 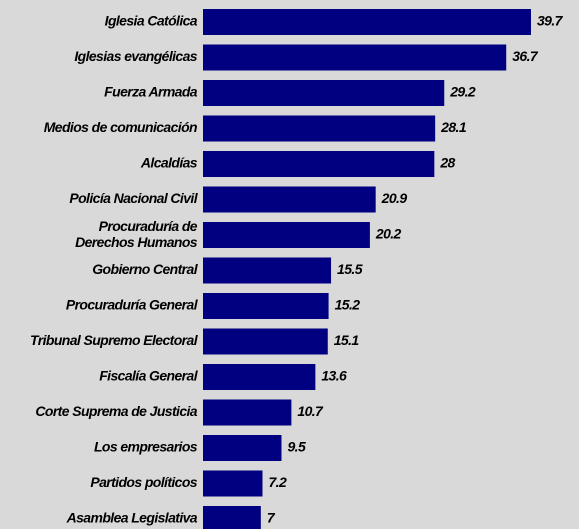 What do you see at coordinates (350, 269) in the screenshot?
I see `value-label: 15.5` at bounding box center [350, 269].